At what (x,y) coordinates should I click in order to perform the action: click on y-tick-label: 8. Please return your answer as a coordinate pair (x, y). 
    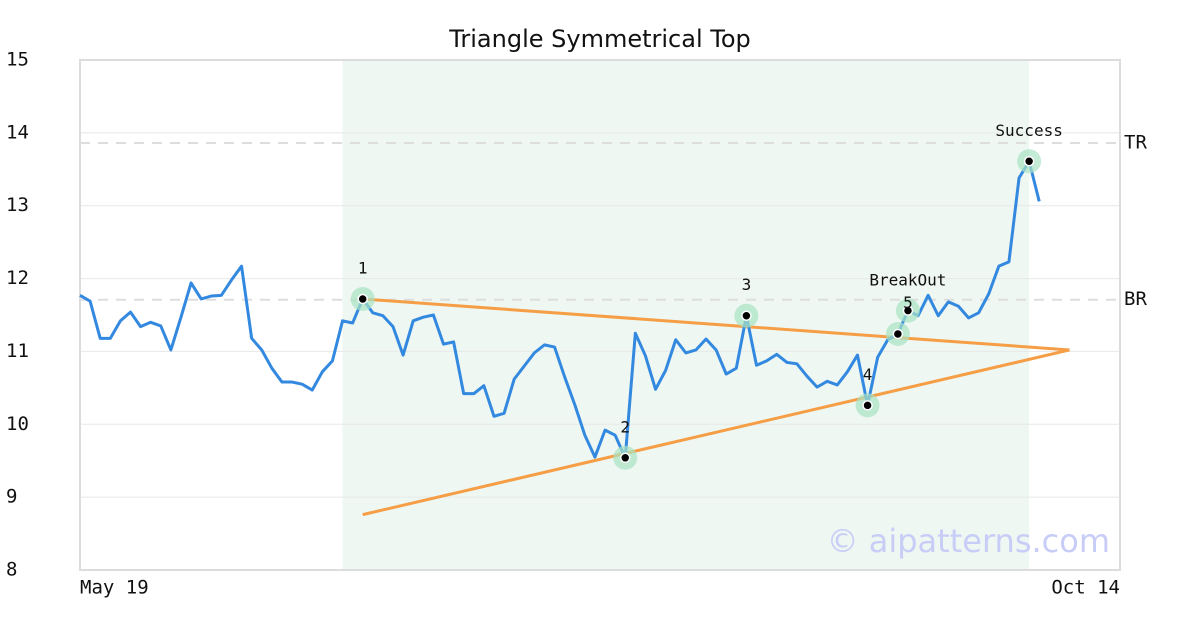
    Looking at the image, I should click on (11, 570).